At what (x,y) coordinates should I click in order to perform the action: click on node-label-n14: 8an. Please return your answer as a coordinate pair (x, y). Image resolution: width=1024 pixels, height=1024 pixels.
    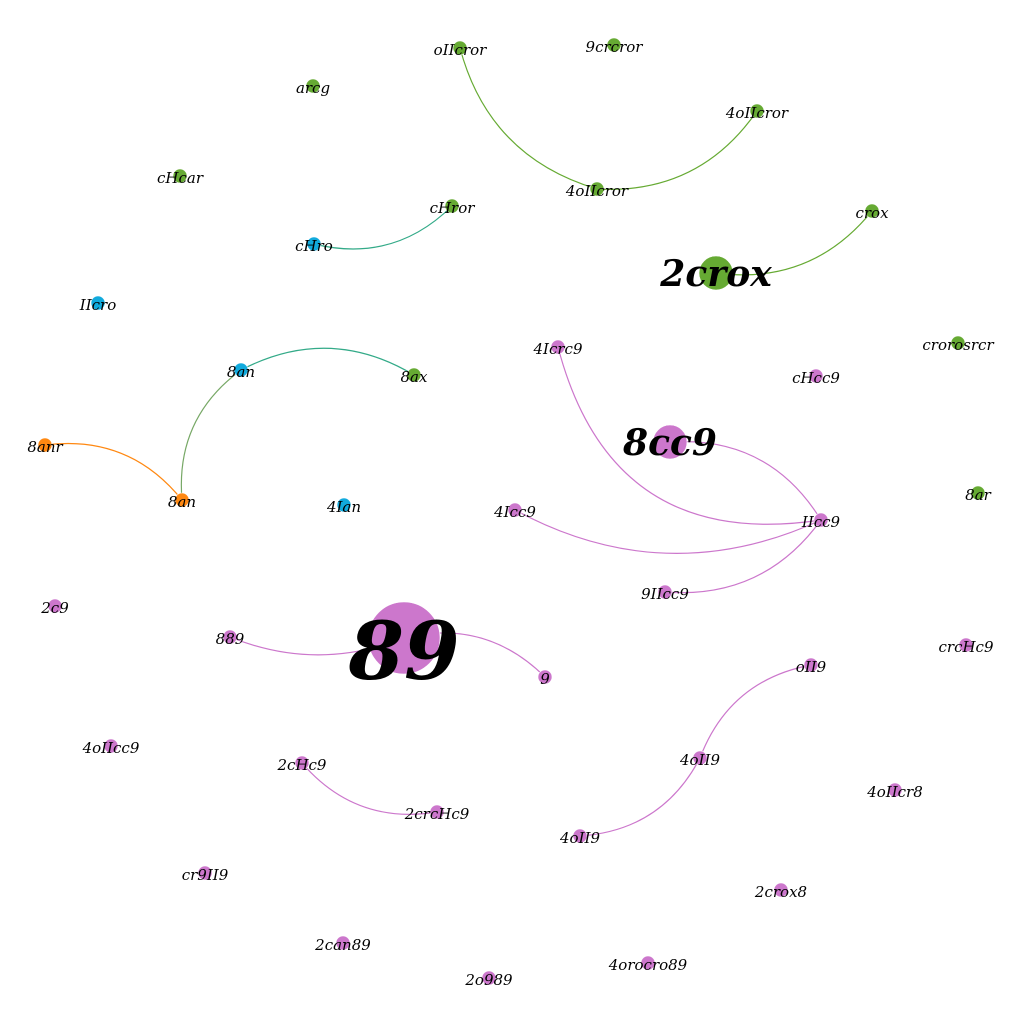
    Looking at the image, I should click on (241, 372).